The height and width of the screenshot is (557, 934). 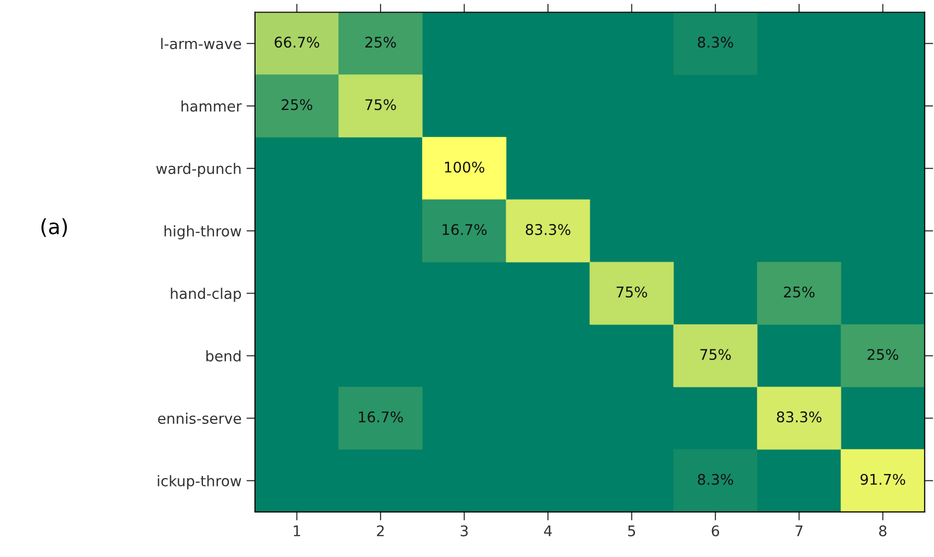 What do you see at coordinates (200, 418) in the screenshot?
I see `y-tick-label: ennis-serve` at bounding box center [200, 418].